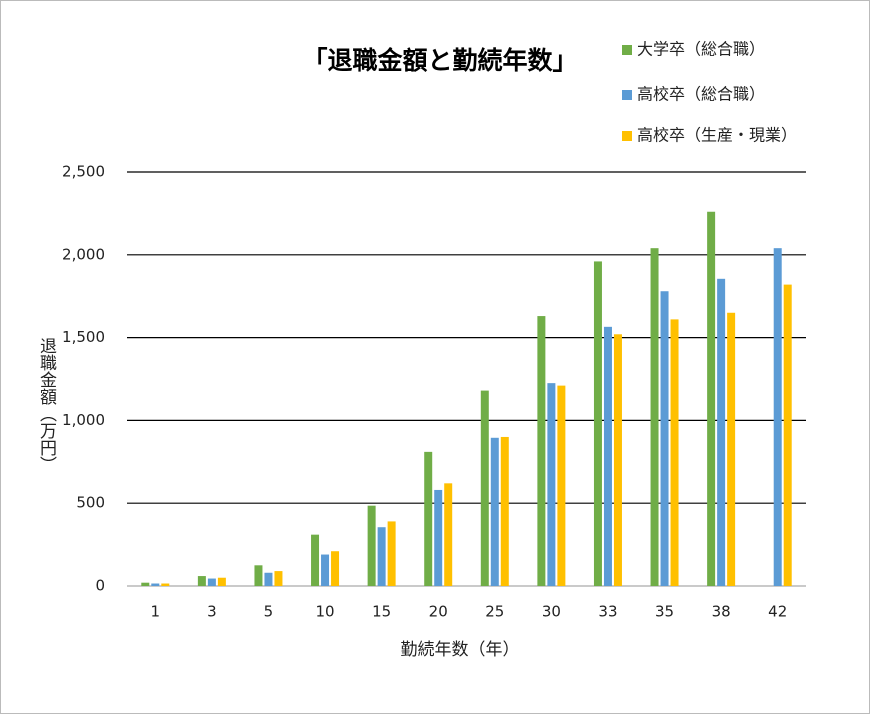  I want to click on x-tick-label: 30, so click(551, 612).